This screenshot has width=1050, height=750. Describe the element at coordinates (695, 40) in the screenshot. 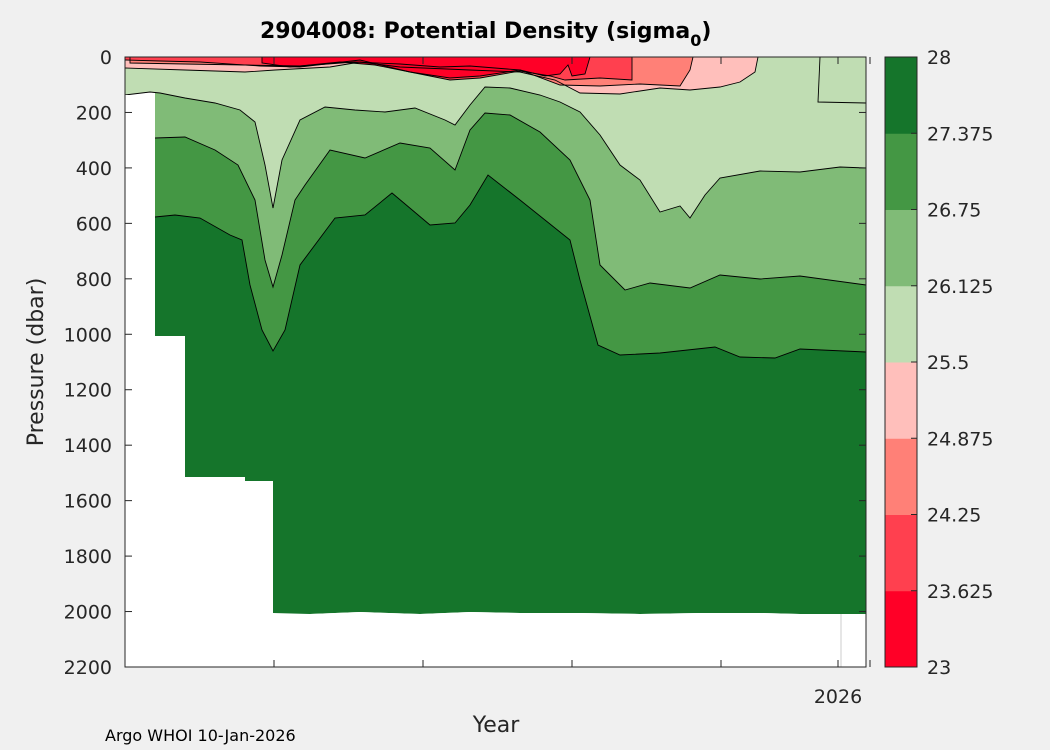

I see `chart-title-subscript: 0` at that location.